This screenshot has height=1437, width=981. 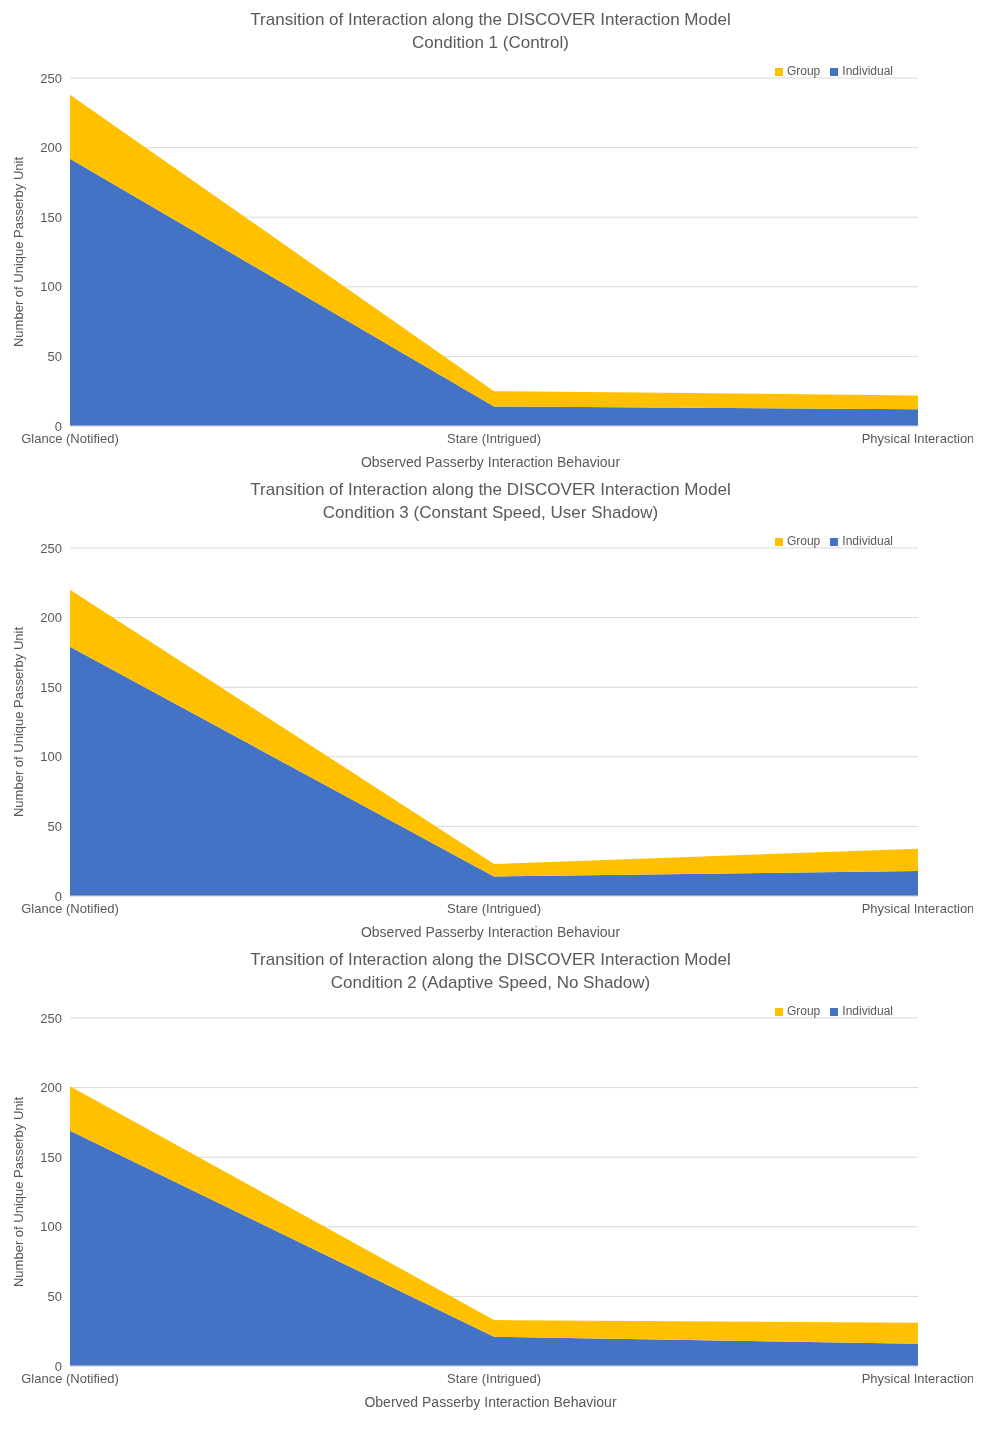 What do you see at coordinates (490, 1402) in the screenshot?
I see `x-axis-title: Oberved Passerby Interaction Behaviour` at bounding box center [490, 1402].